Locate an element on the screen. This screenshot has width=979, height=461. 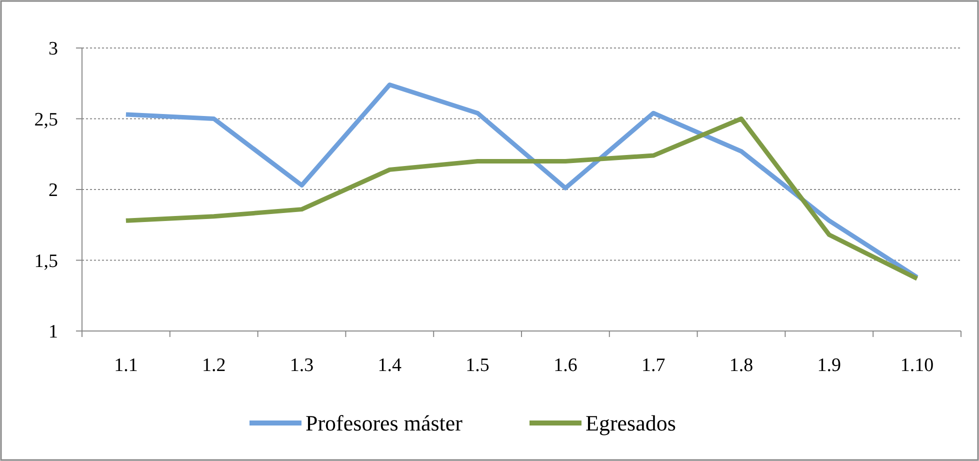
x-tick-label: 1.2 is located at coordinates (214, 365).